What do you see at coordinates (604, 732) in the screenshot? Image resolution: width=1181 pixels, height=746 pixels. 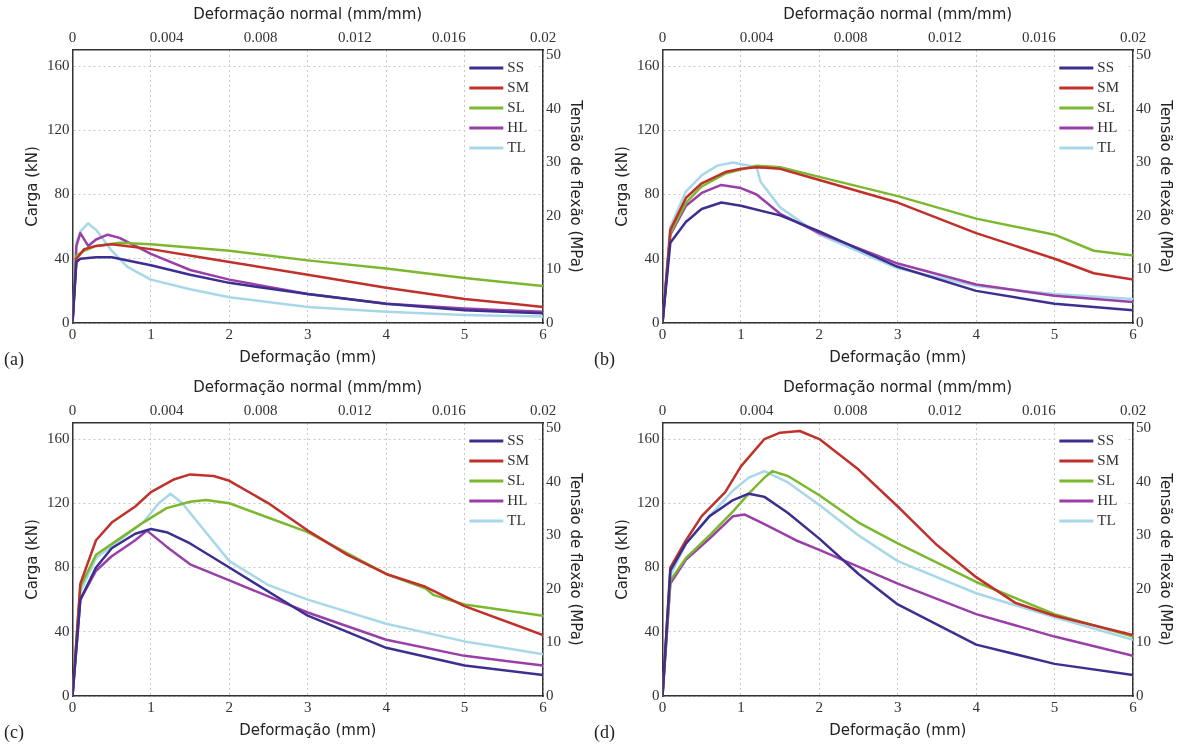 I see `text: (d)` at bounding box center [604, 732].